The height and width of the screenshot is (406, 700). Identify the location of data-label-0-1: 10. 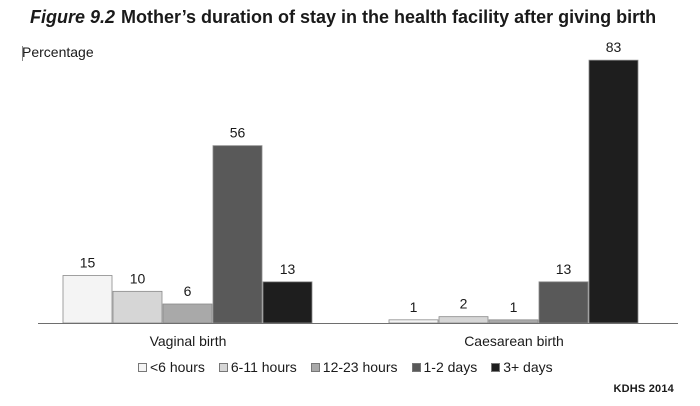
(138, 278).